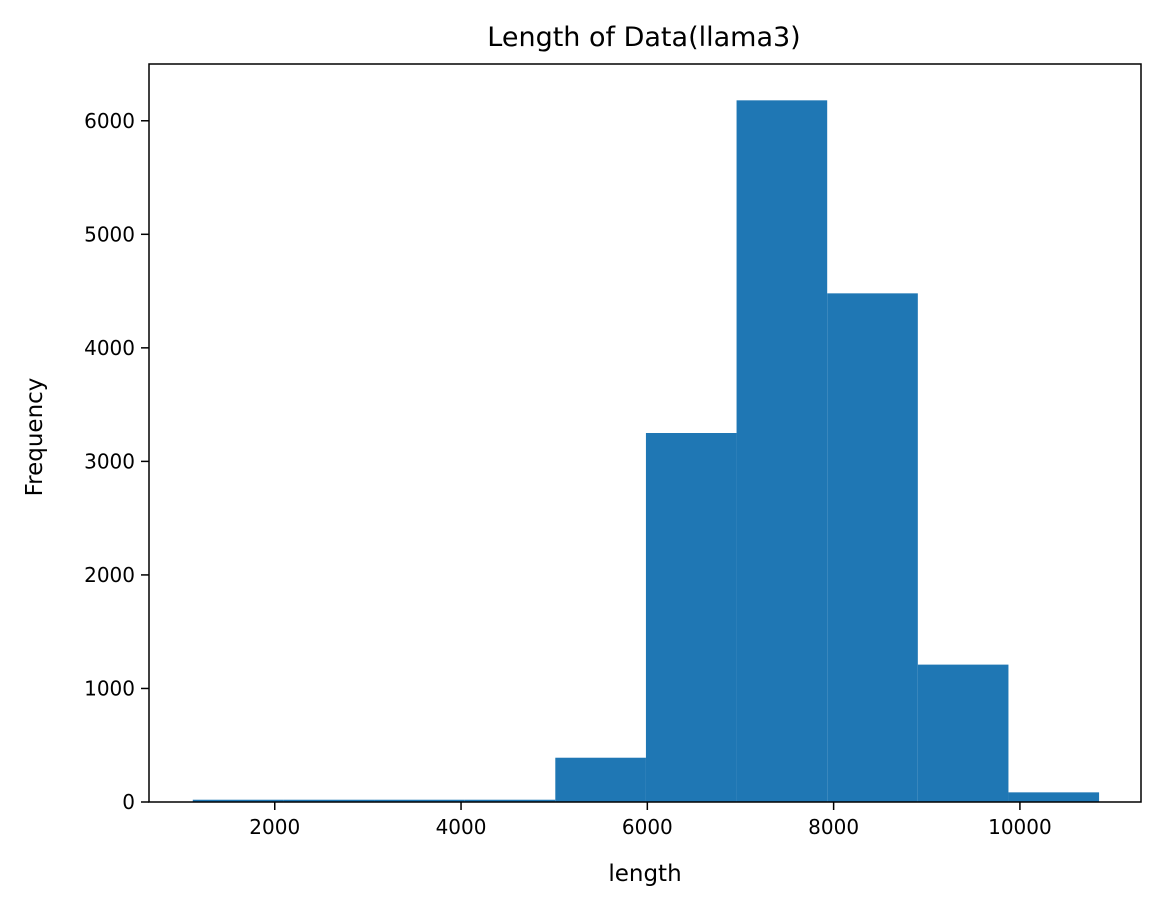 The image size is (1160, 908). I want to click on y-axis-ticks: 0 1000 2000 3000 4000 5000 6000, so click(116, 461).